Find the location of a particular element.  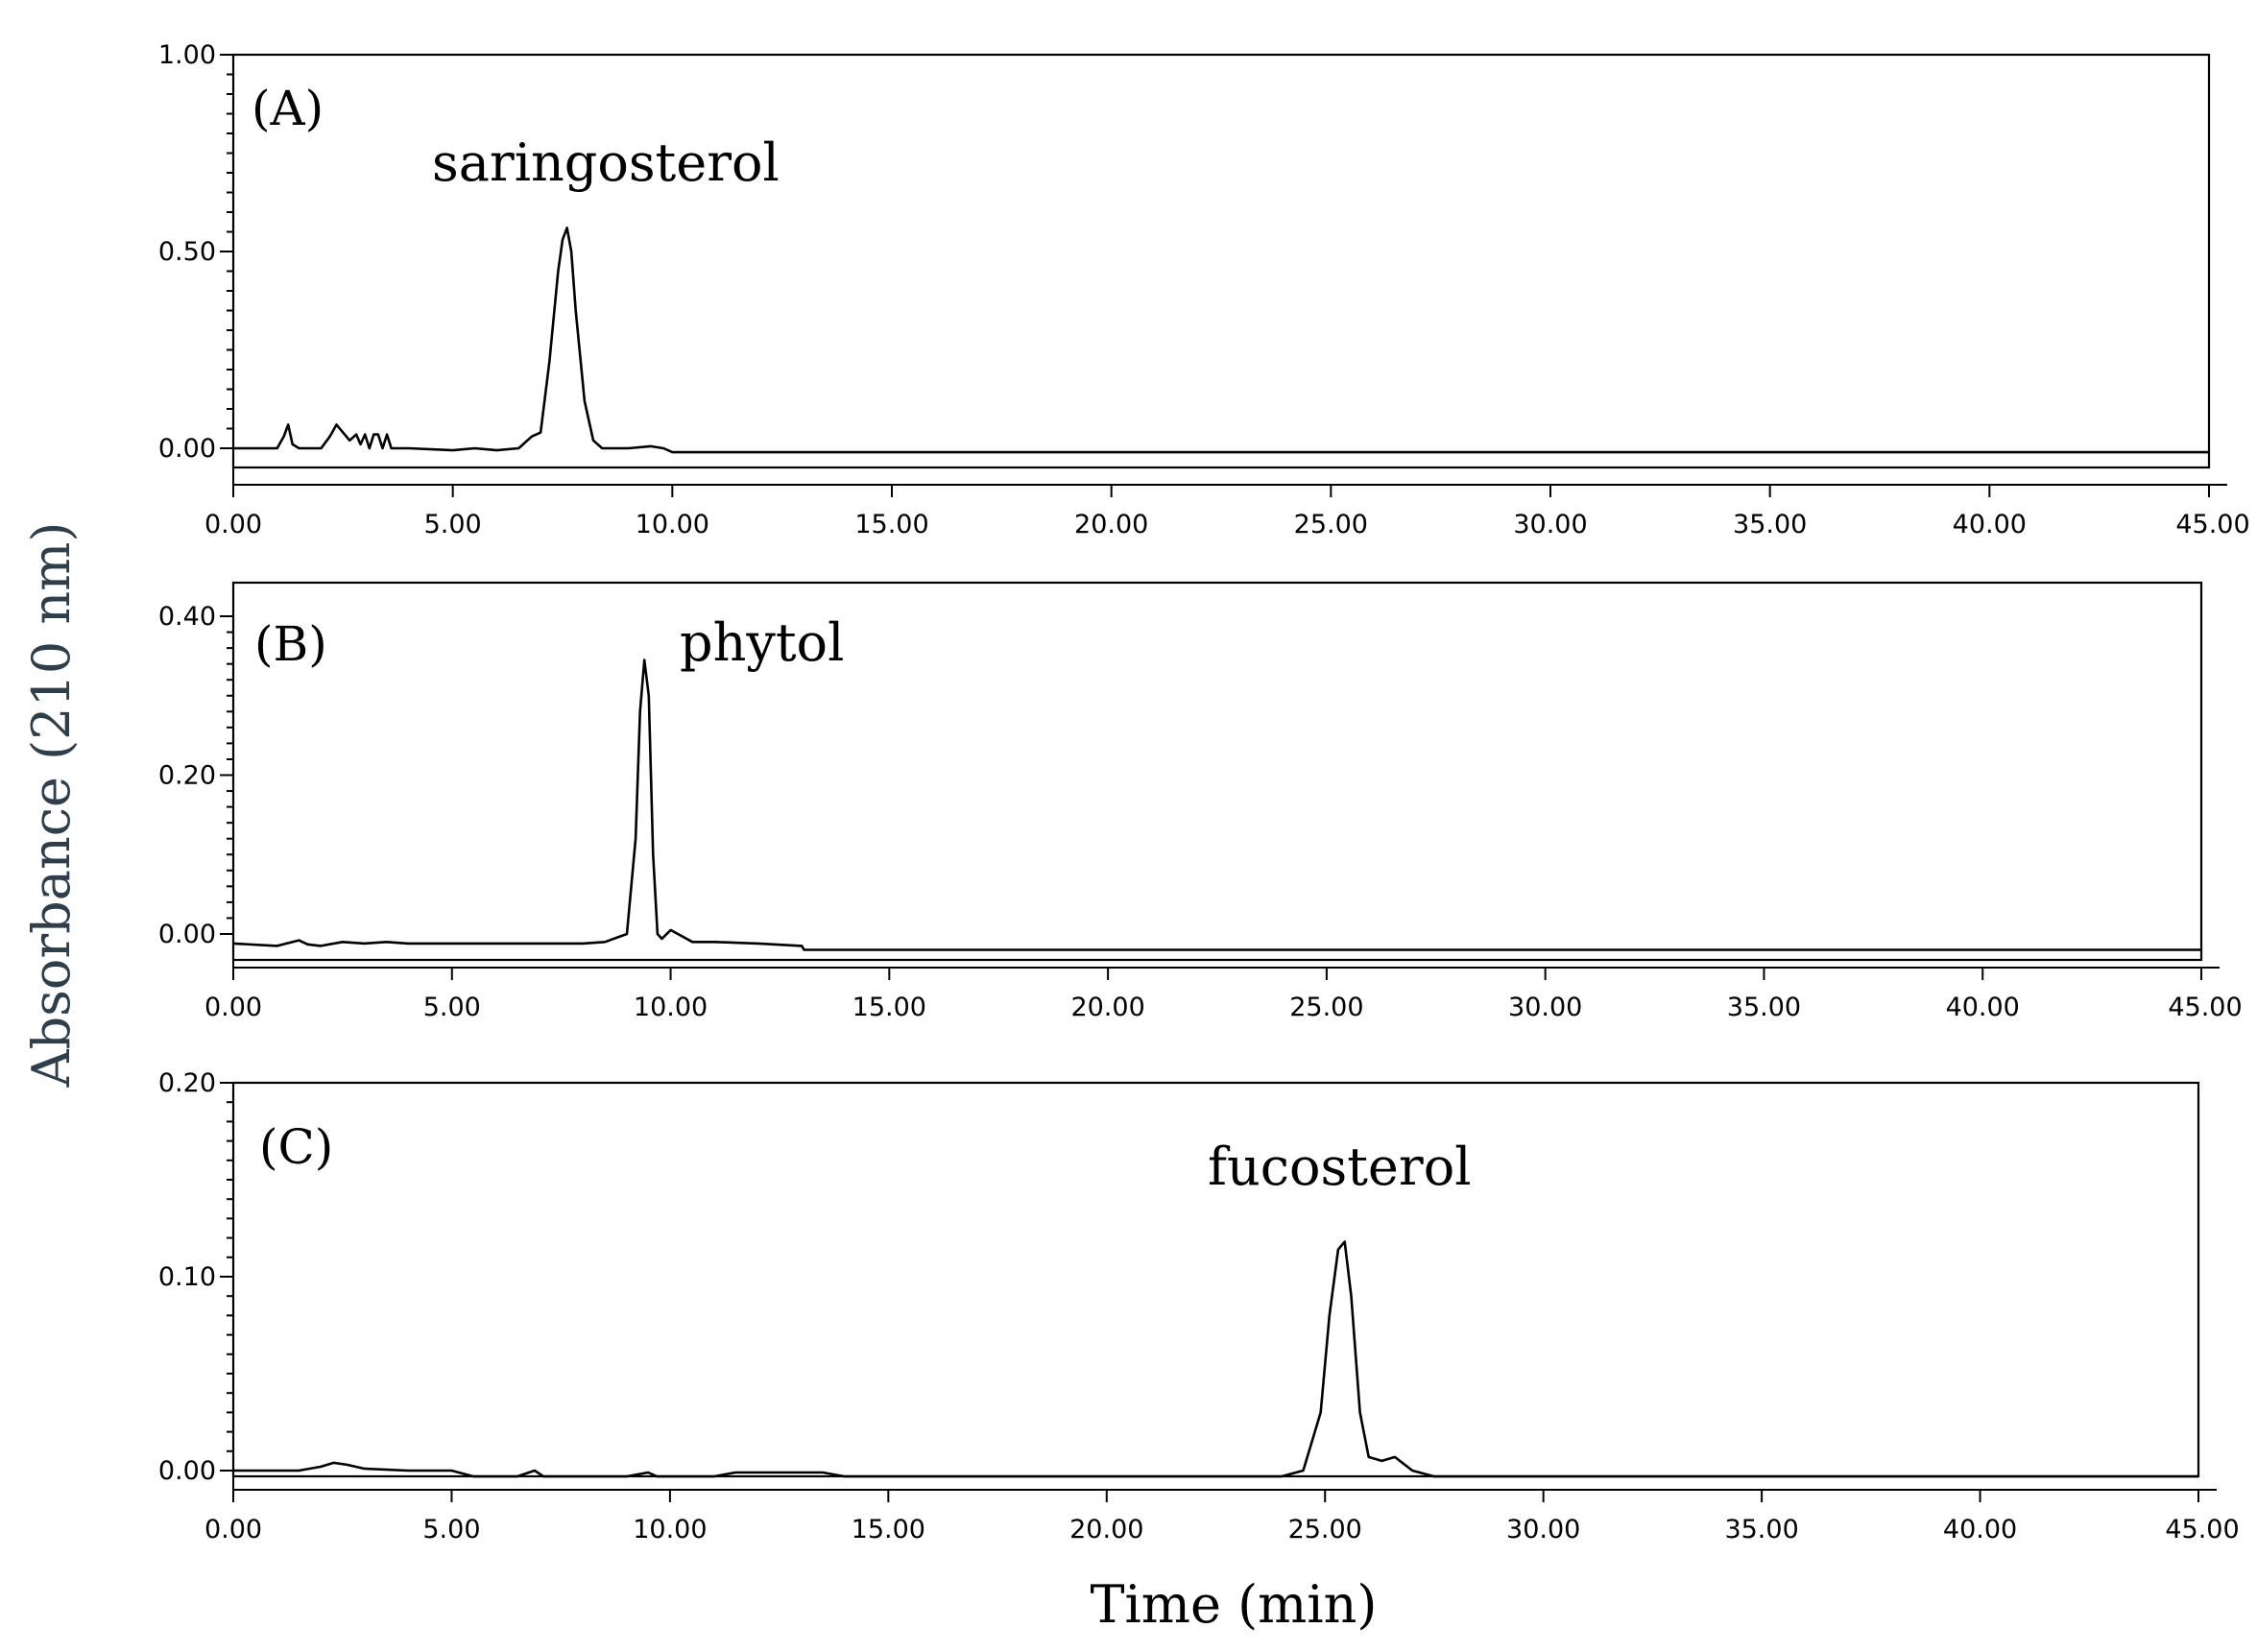

panel-a-x-tick-label: 30.00 is located at coordinates (1550, 524).